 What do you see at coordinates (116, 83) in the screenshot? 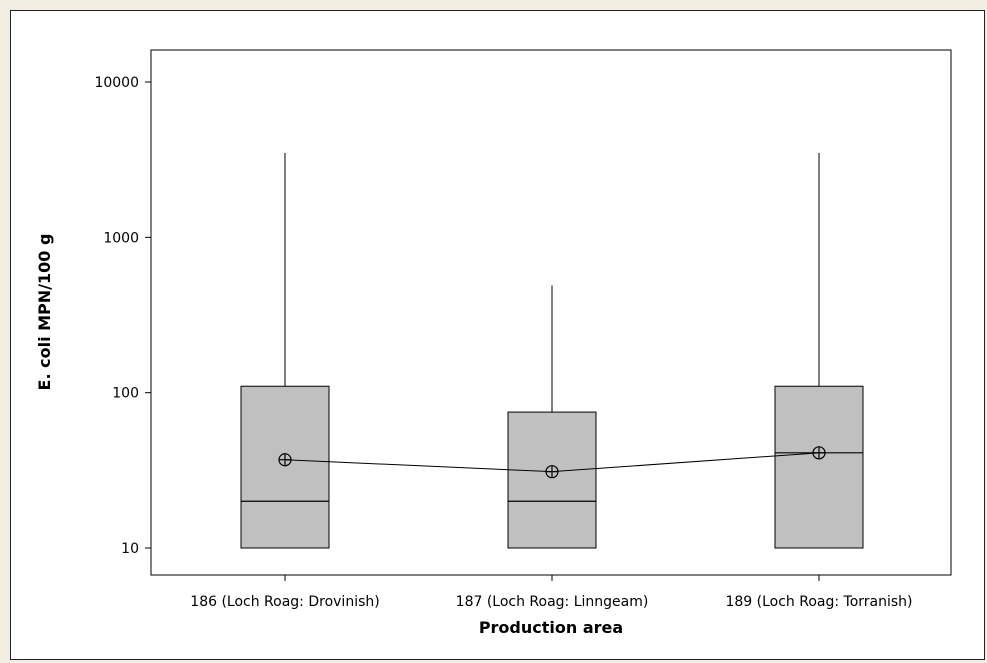
I see `y-tick-label: 10000` at bounding box center [116, 83].